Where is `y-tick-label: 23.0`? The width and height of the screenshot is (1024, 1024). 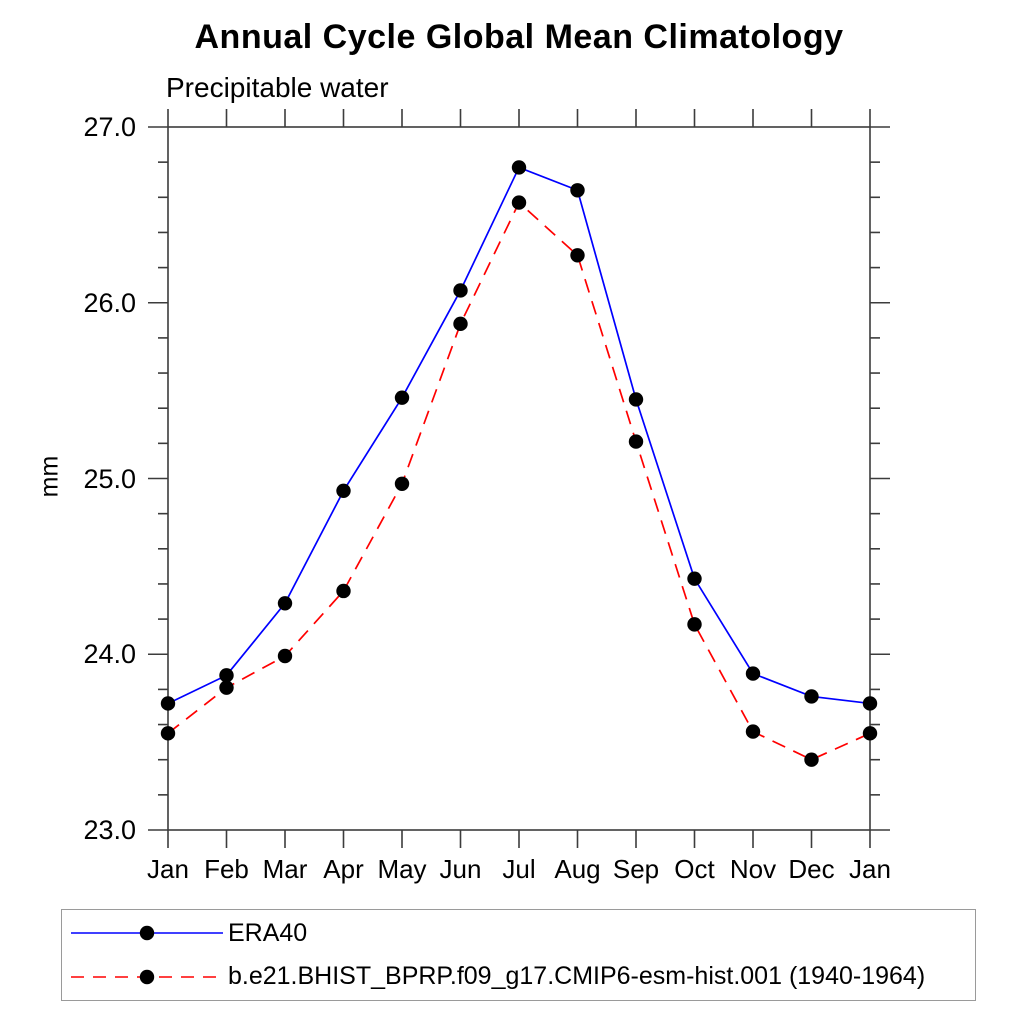
y-tick-label: 23.0 is located at coordinates (109, 830).